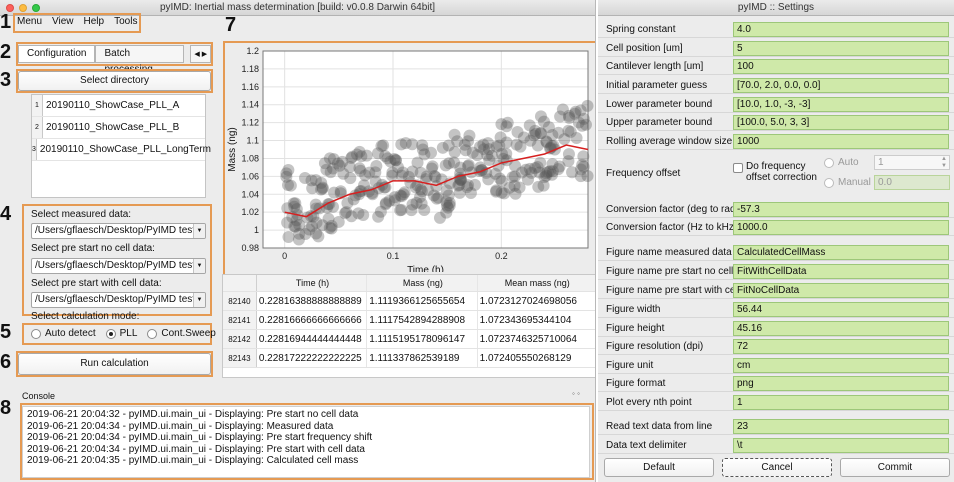  I want to click on rolling-average-window-size-field: 1000, so click(841, 141).